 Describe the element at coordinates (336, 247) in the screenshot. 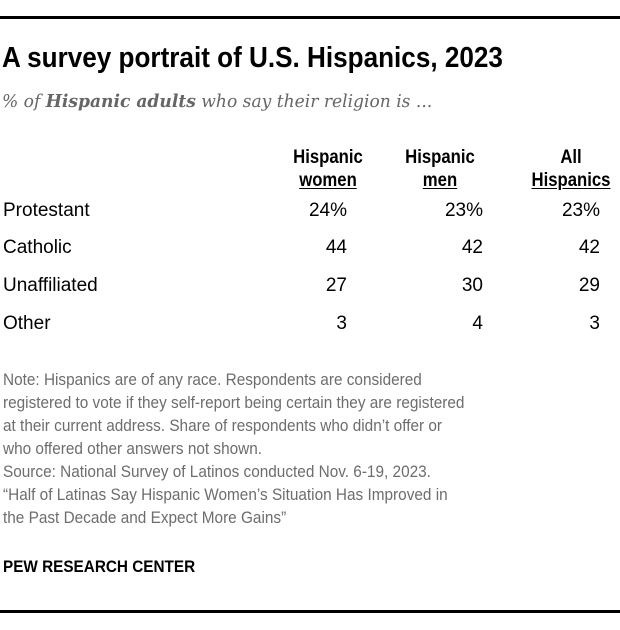

I see `table-cell: 44` at that location.